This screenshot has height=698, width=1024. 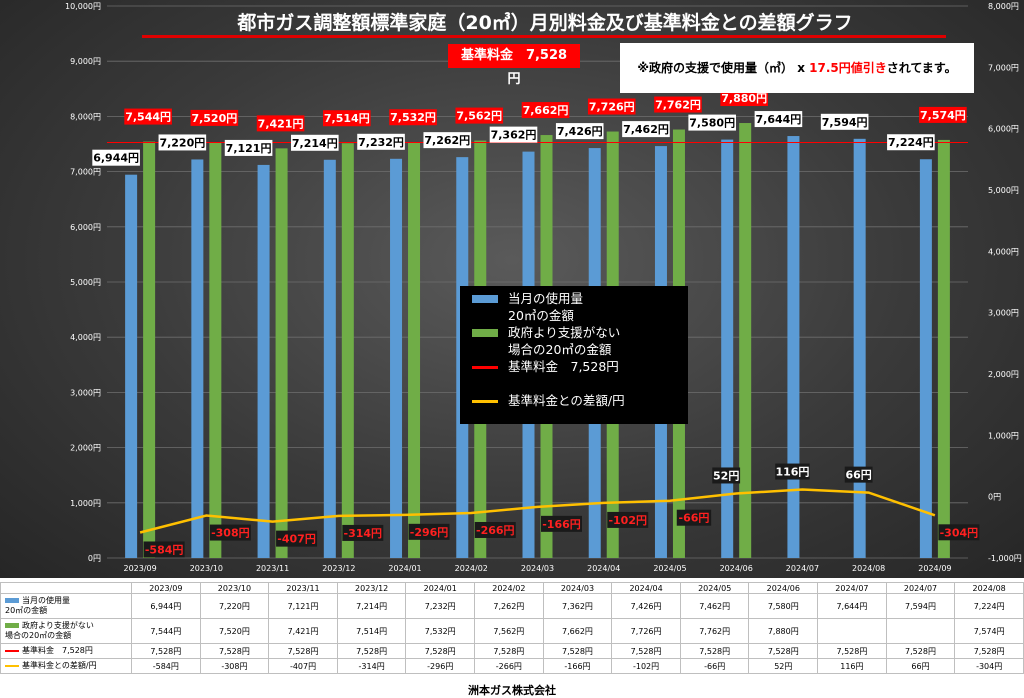 I want to click on data-label-diff: 116円, so click(x=792, y=471).